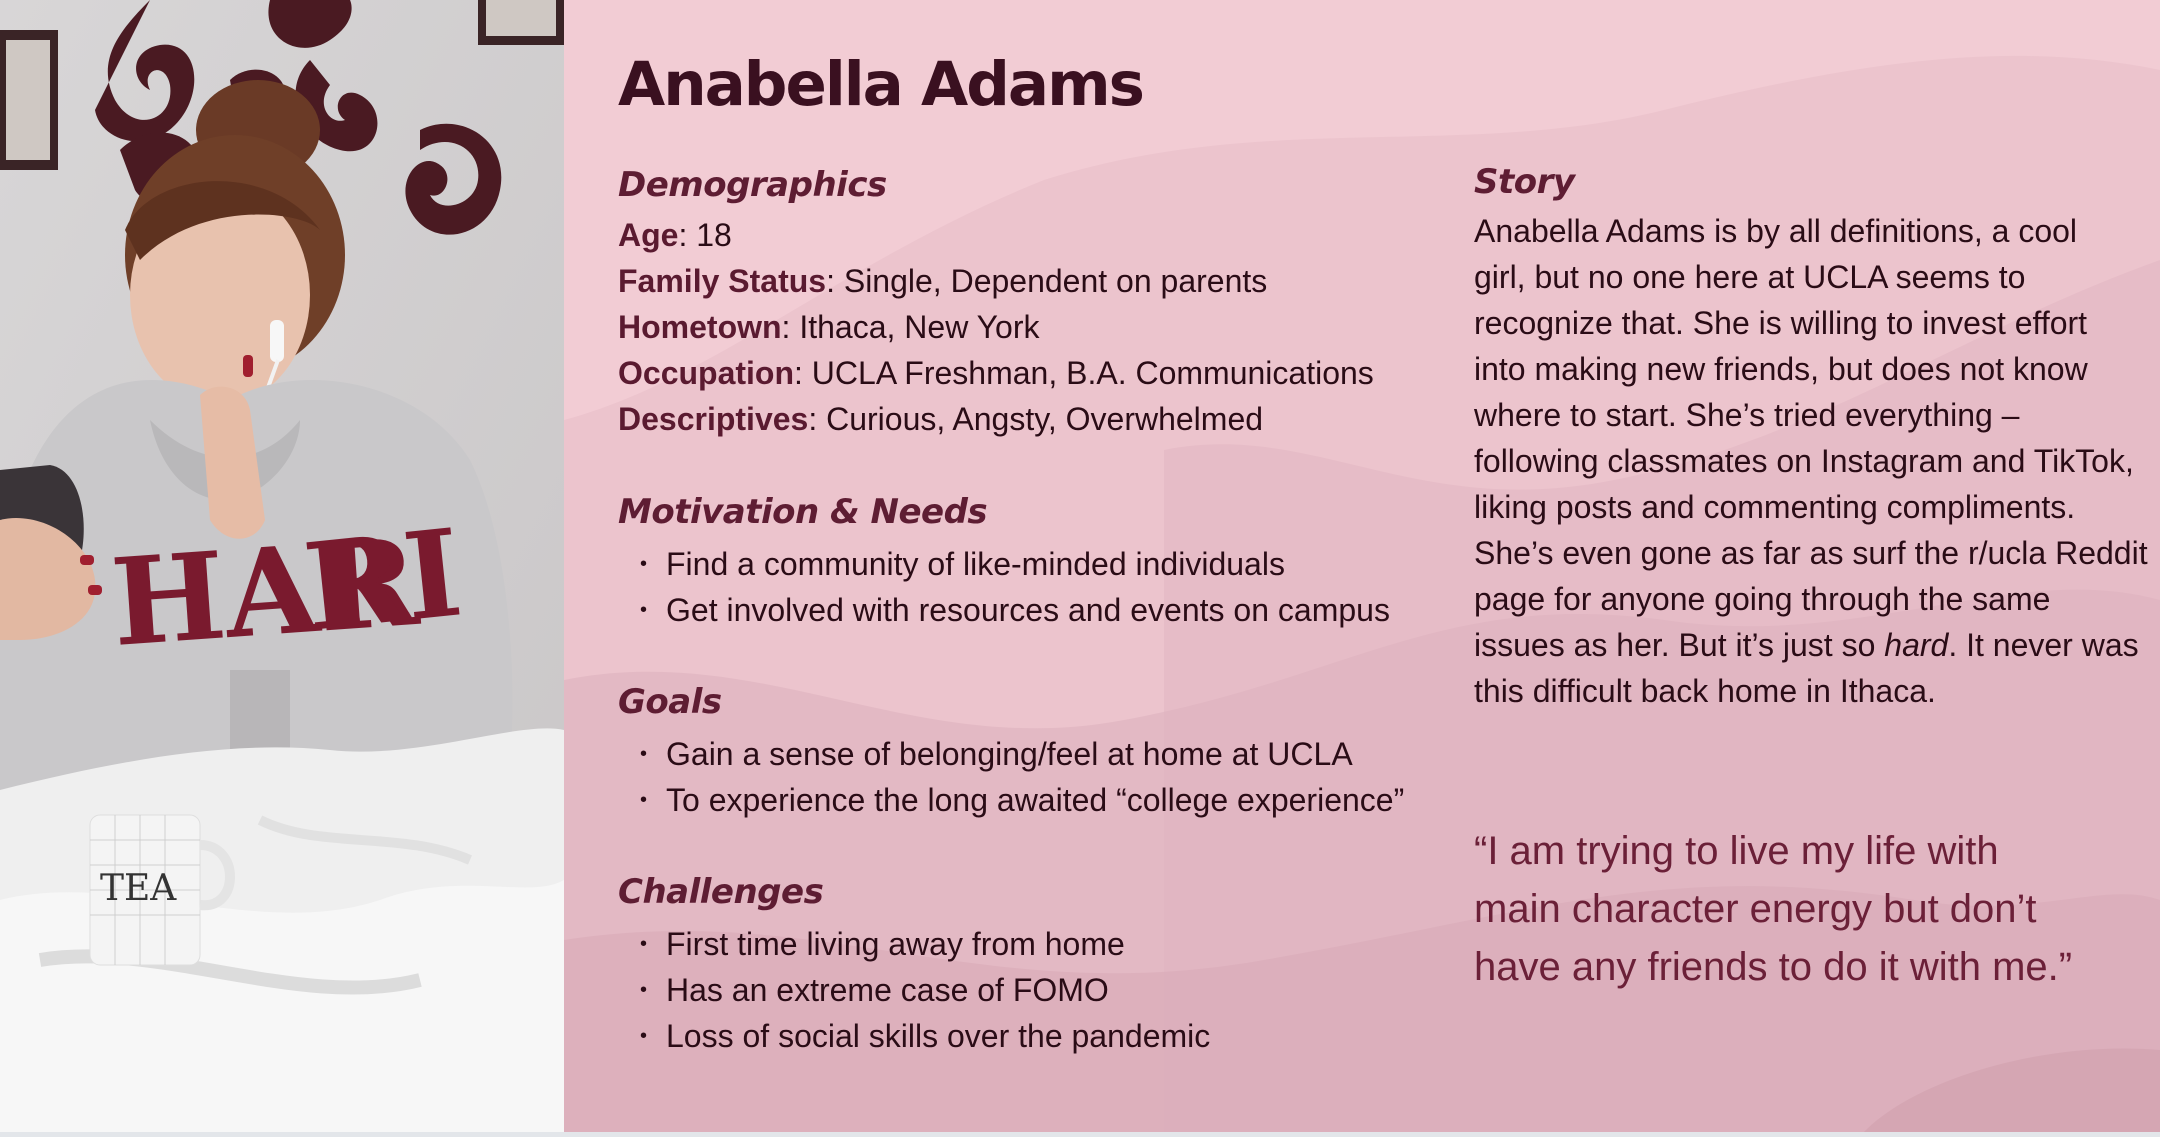 The image size is (2160, 1137). Describe the element at coordinates (803, 512) in the screenshot. I see `motivation-heading: Motivation & Needs` at that location.